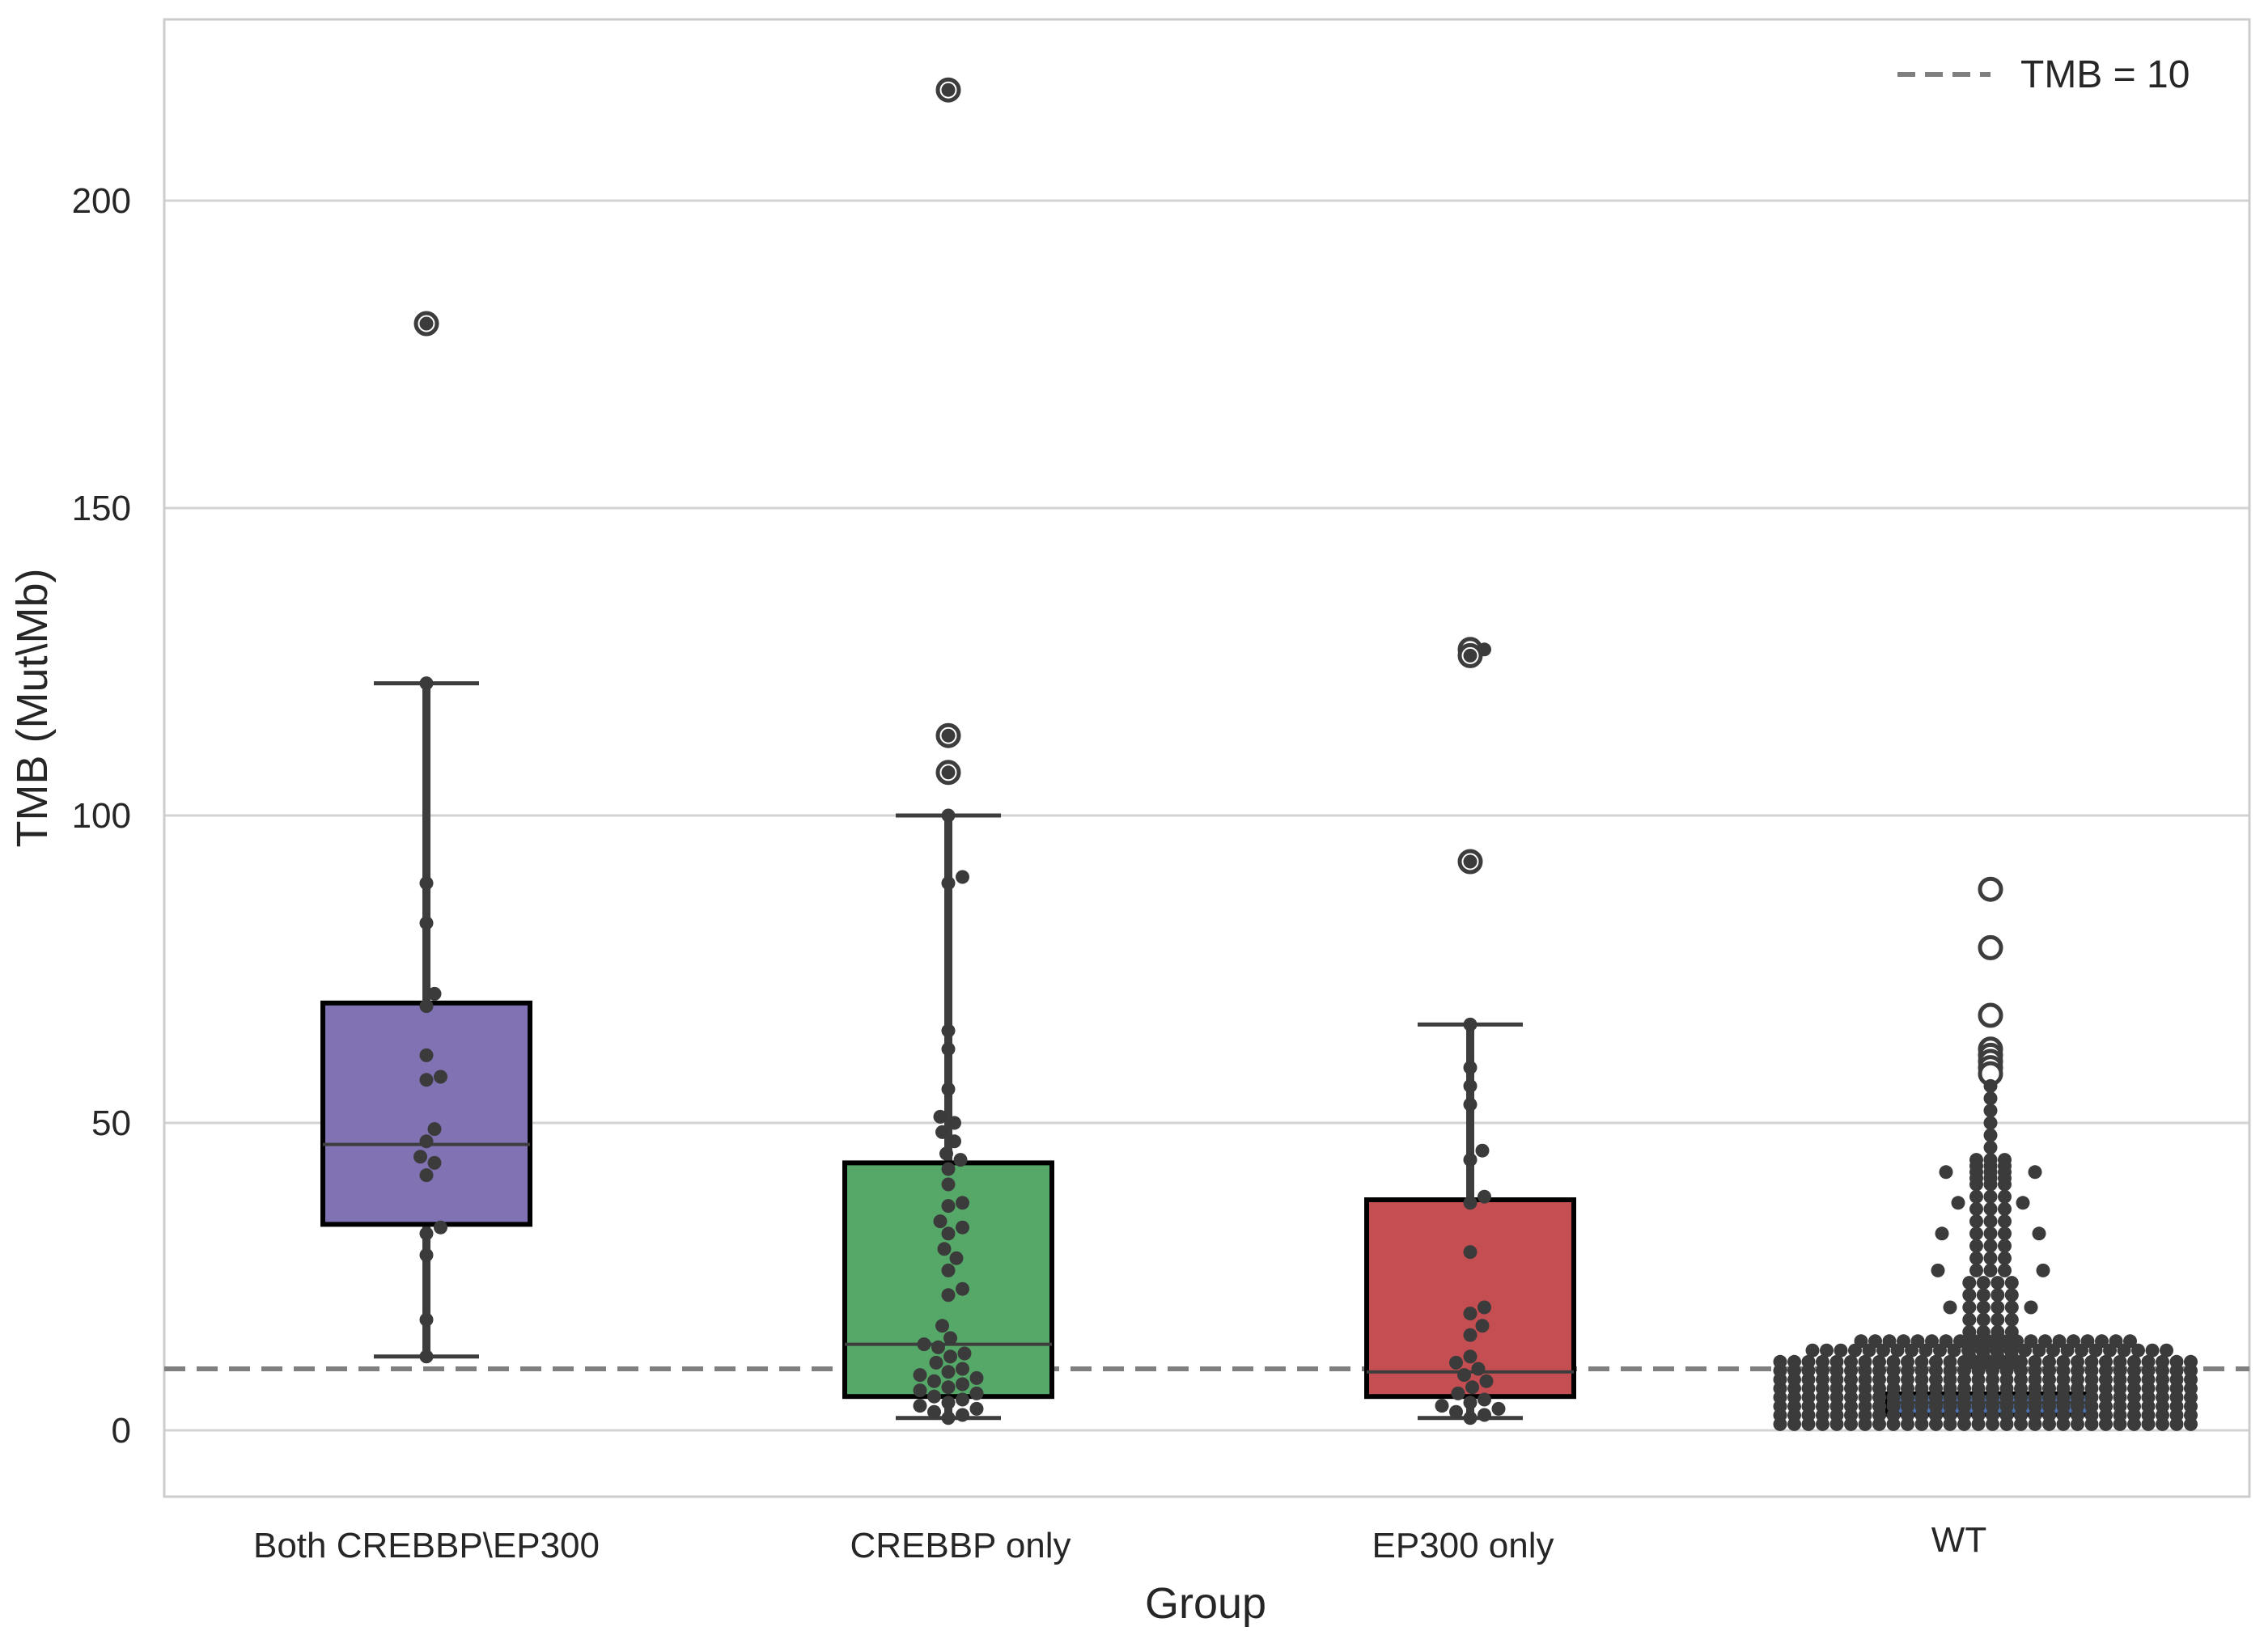 The width and height of the screenshot is (2264, 1652). What do you see at coordinates (121, 1431) in the screenshot?
I see `y-tick-label-0: 0` at bounding box center [121, 1431].